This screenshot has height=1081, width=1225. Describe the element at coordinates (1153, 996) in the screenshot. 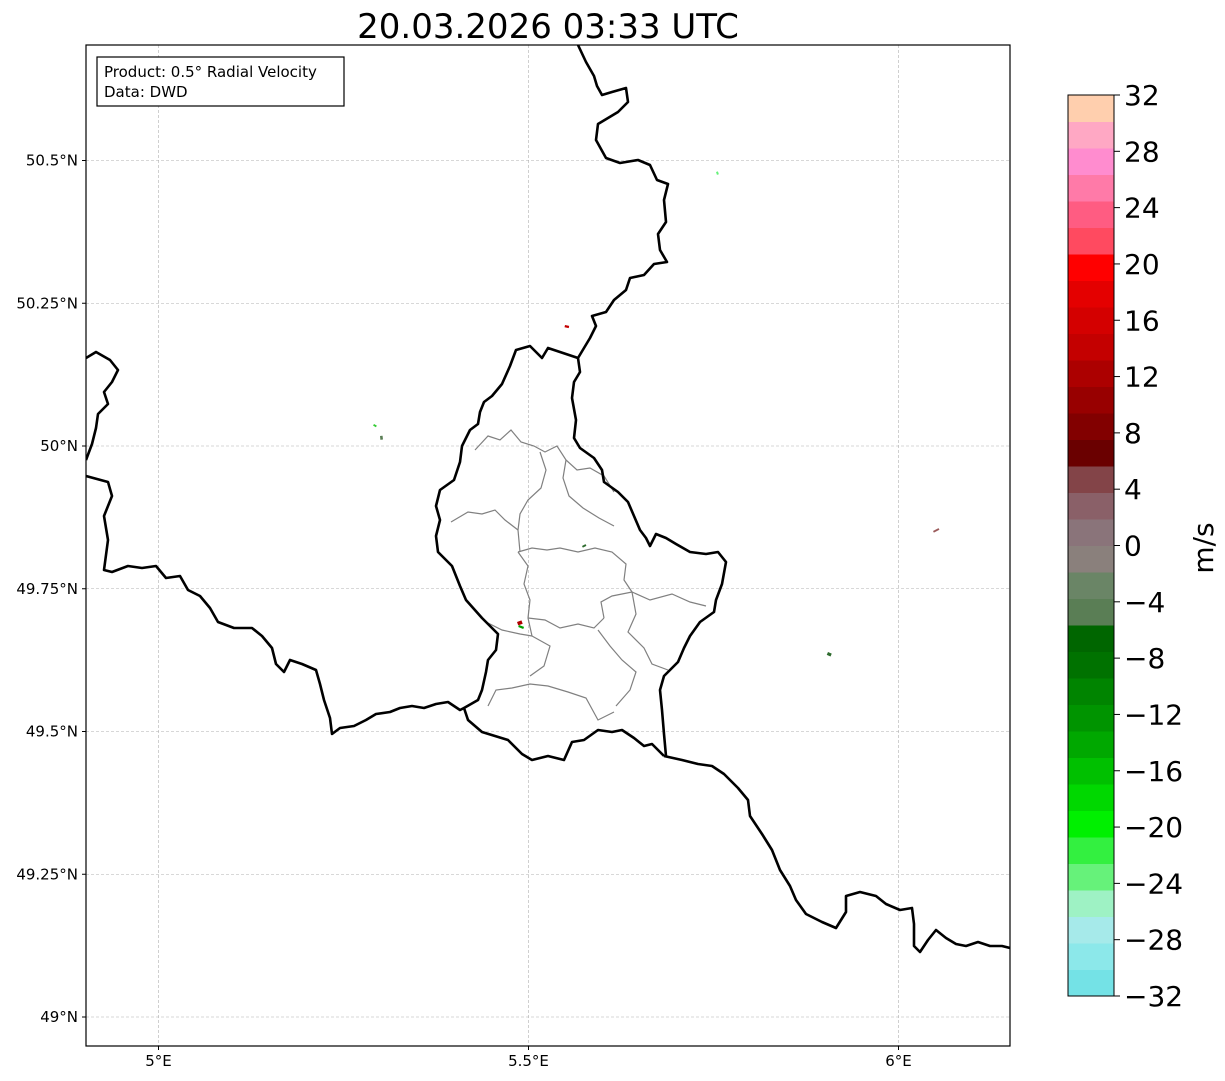

I see `colorbar-tick-label: −32` at that location.